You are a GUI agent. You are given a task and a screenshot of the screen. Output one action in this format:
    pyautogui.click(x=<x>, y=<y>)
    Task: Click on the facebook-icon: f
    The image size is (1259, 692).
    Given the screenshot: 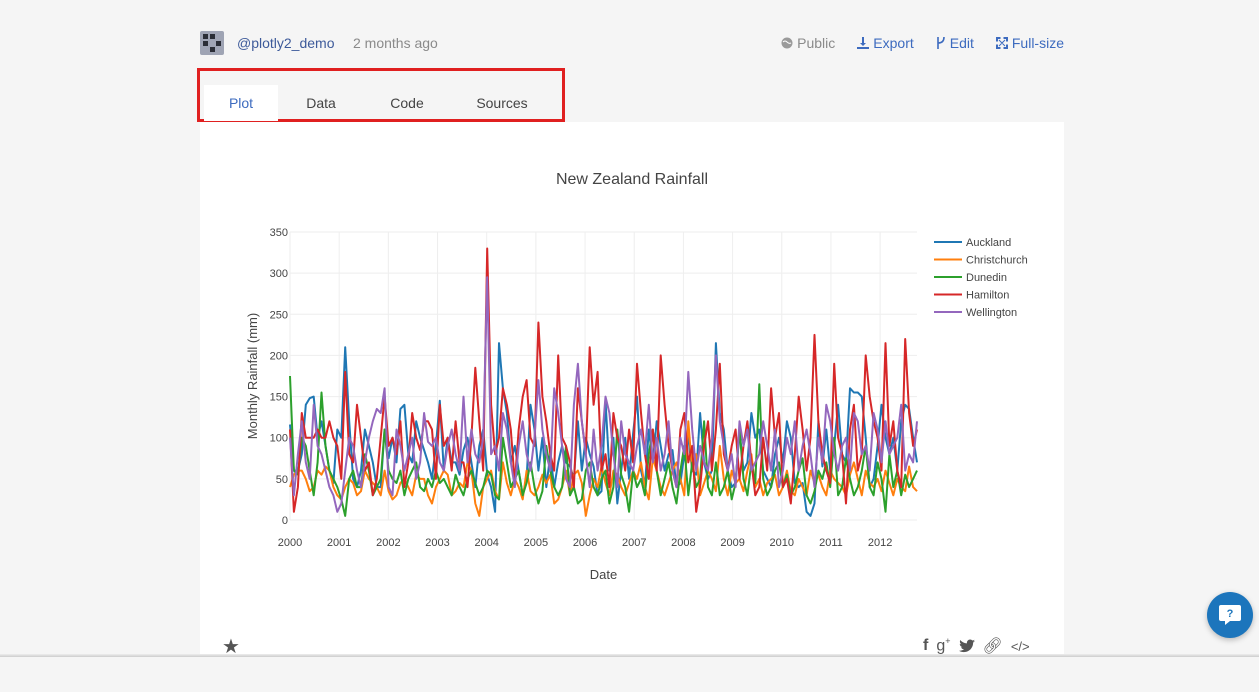 What is the action you would take?
    pyautogui.click(x=926, y=645)
    